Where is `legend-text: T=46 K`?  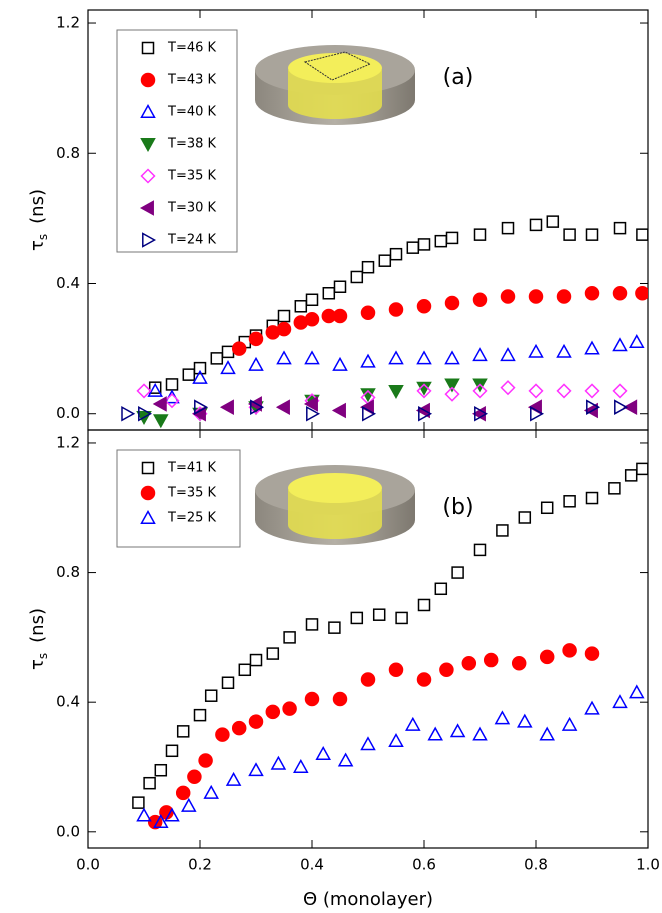
legend-text: T=46 K is located at coordinates (192, 48).